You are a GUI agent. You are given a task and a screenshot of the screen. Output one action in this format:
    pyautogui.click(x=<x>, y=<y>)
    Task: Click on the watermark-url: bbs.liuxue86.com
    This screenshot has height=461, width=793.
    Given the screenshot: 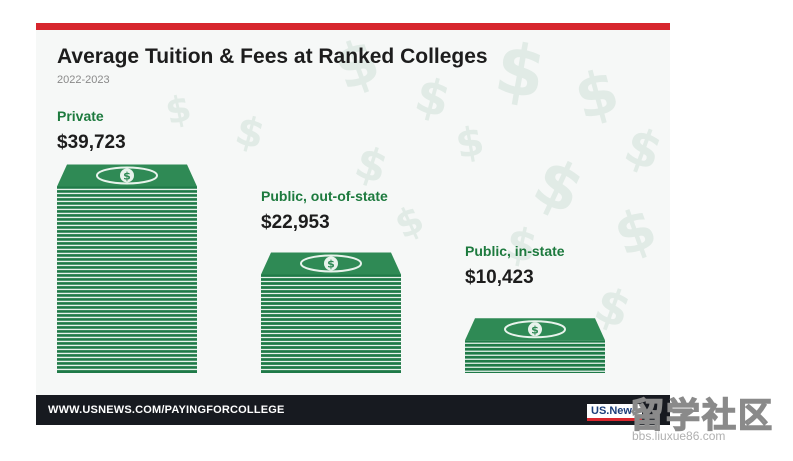 What is the action you would take?
    pyautogui.click(x=679, y=436)
    